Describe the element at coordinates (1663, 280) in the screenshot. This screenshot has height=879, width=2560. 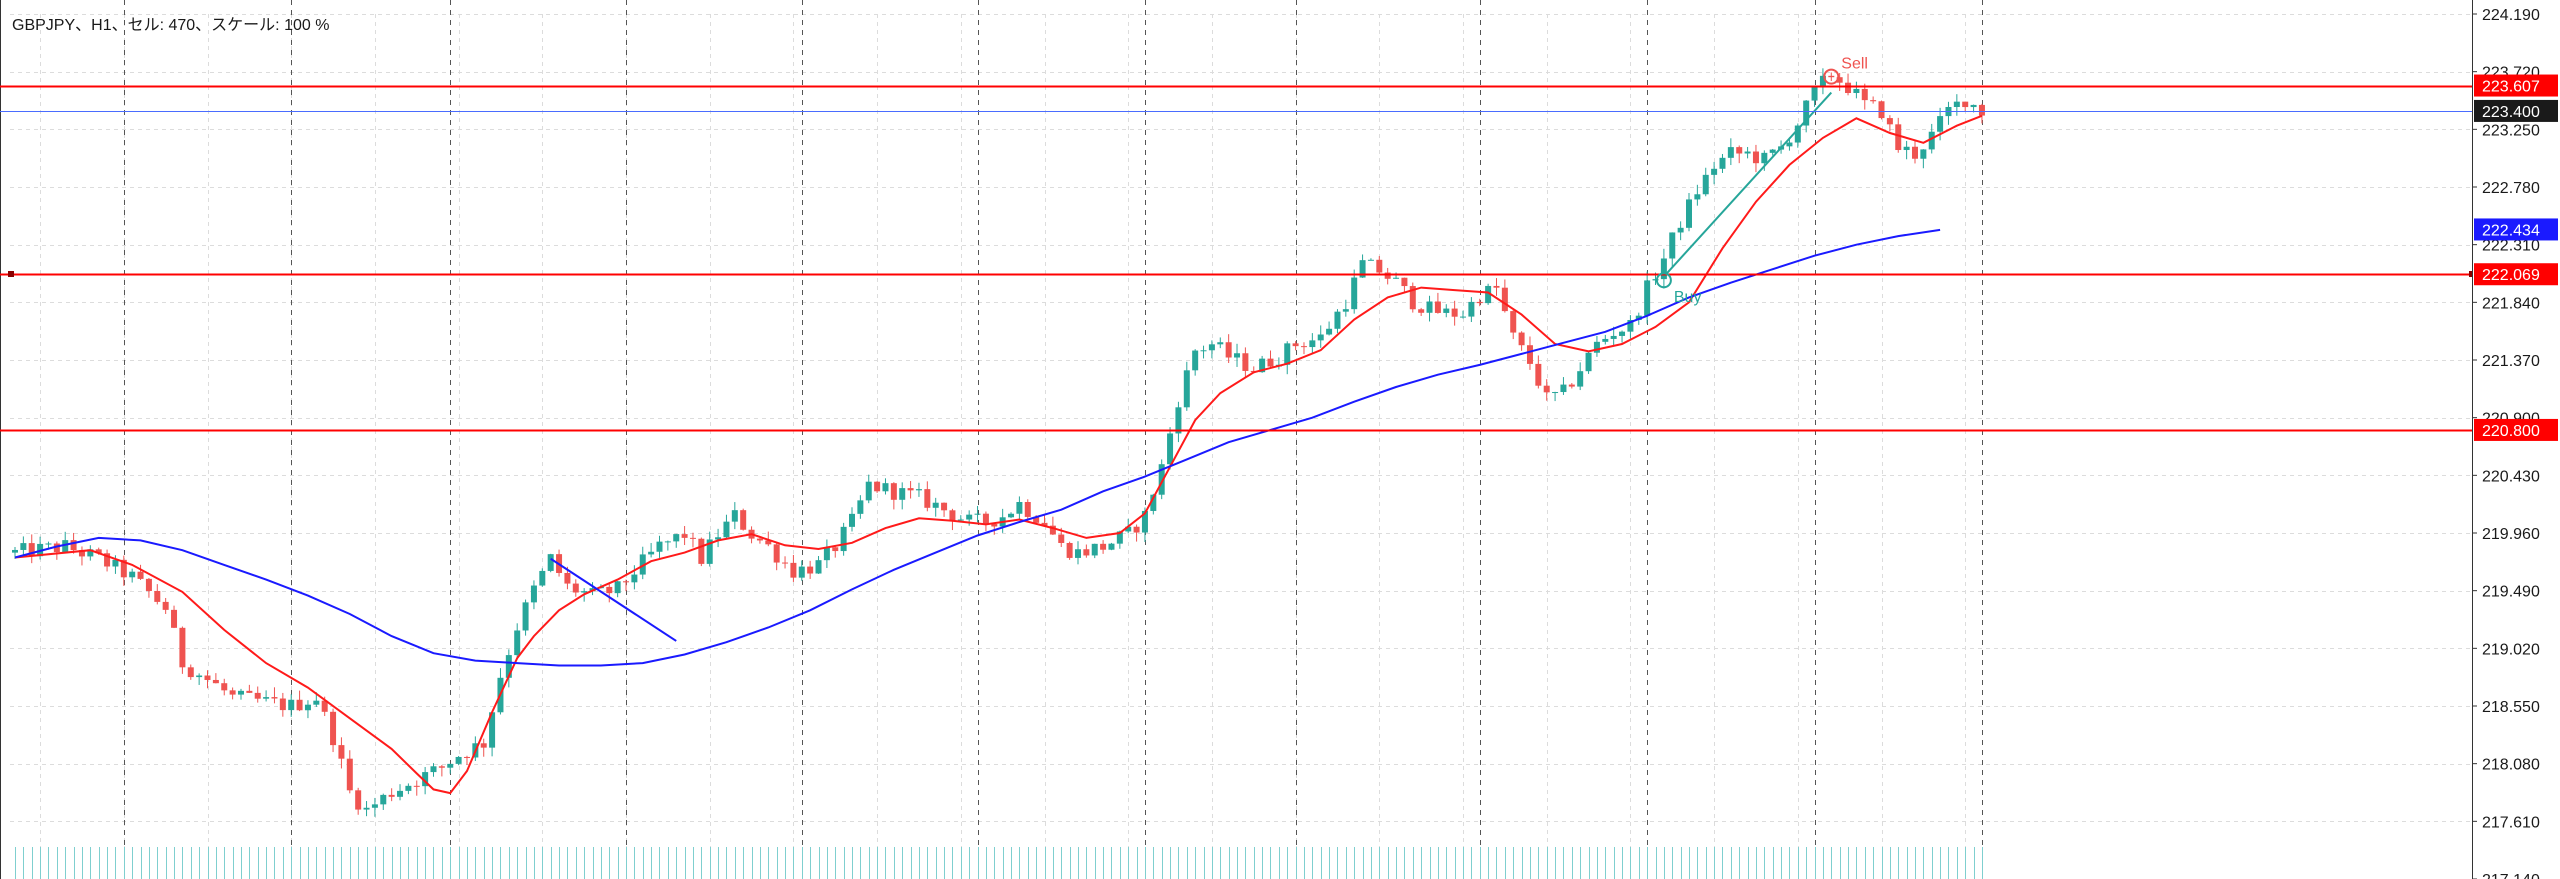
I see `buy-marker-icon` at that location.